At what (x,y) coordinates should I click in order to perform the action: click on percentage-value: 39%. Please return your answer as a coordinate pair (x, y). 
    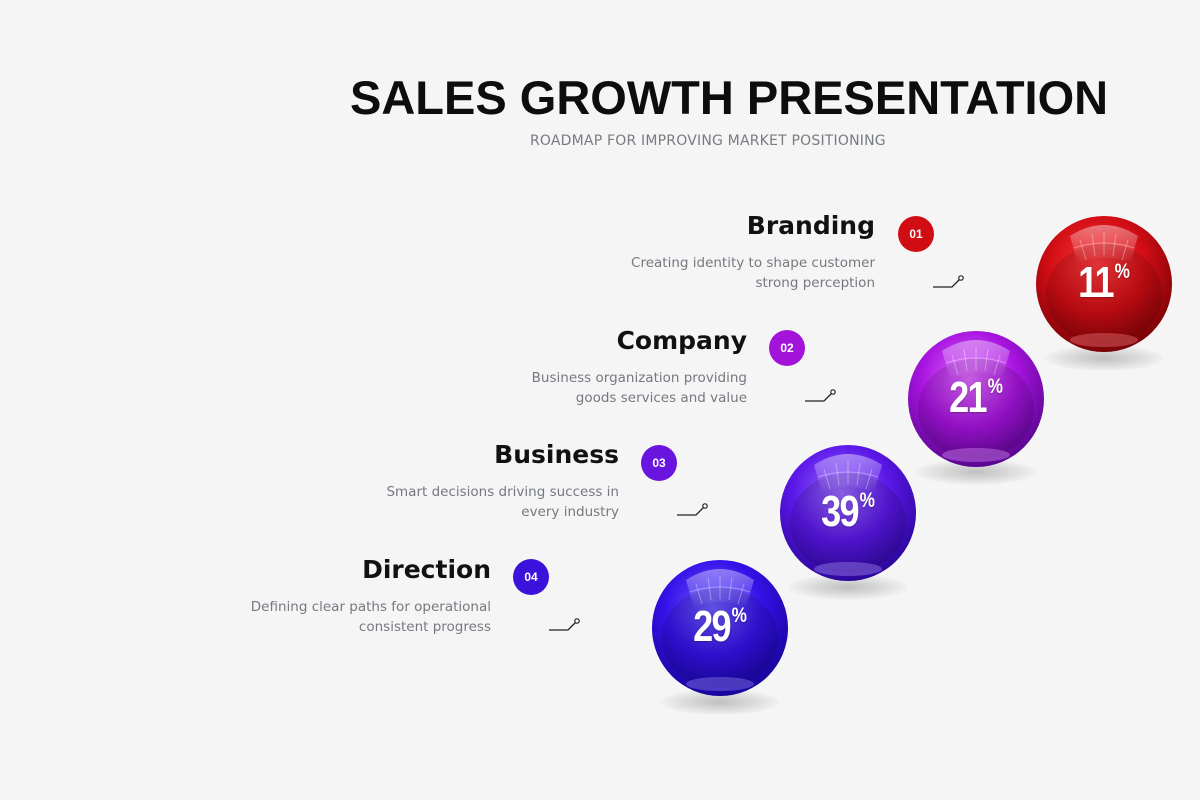
    Looking at the image, I should click on (848, 511).